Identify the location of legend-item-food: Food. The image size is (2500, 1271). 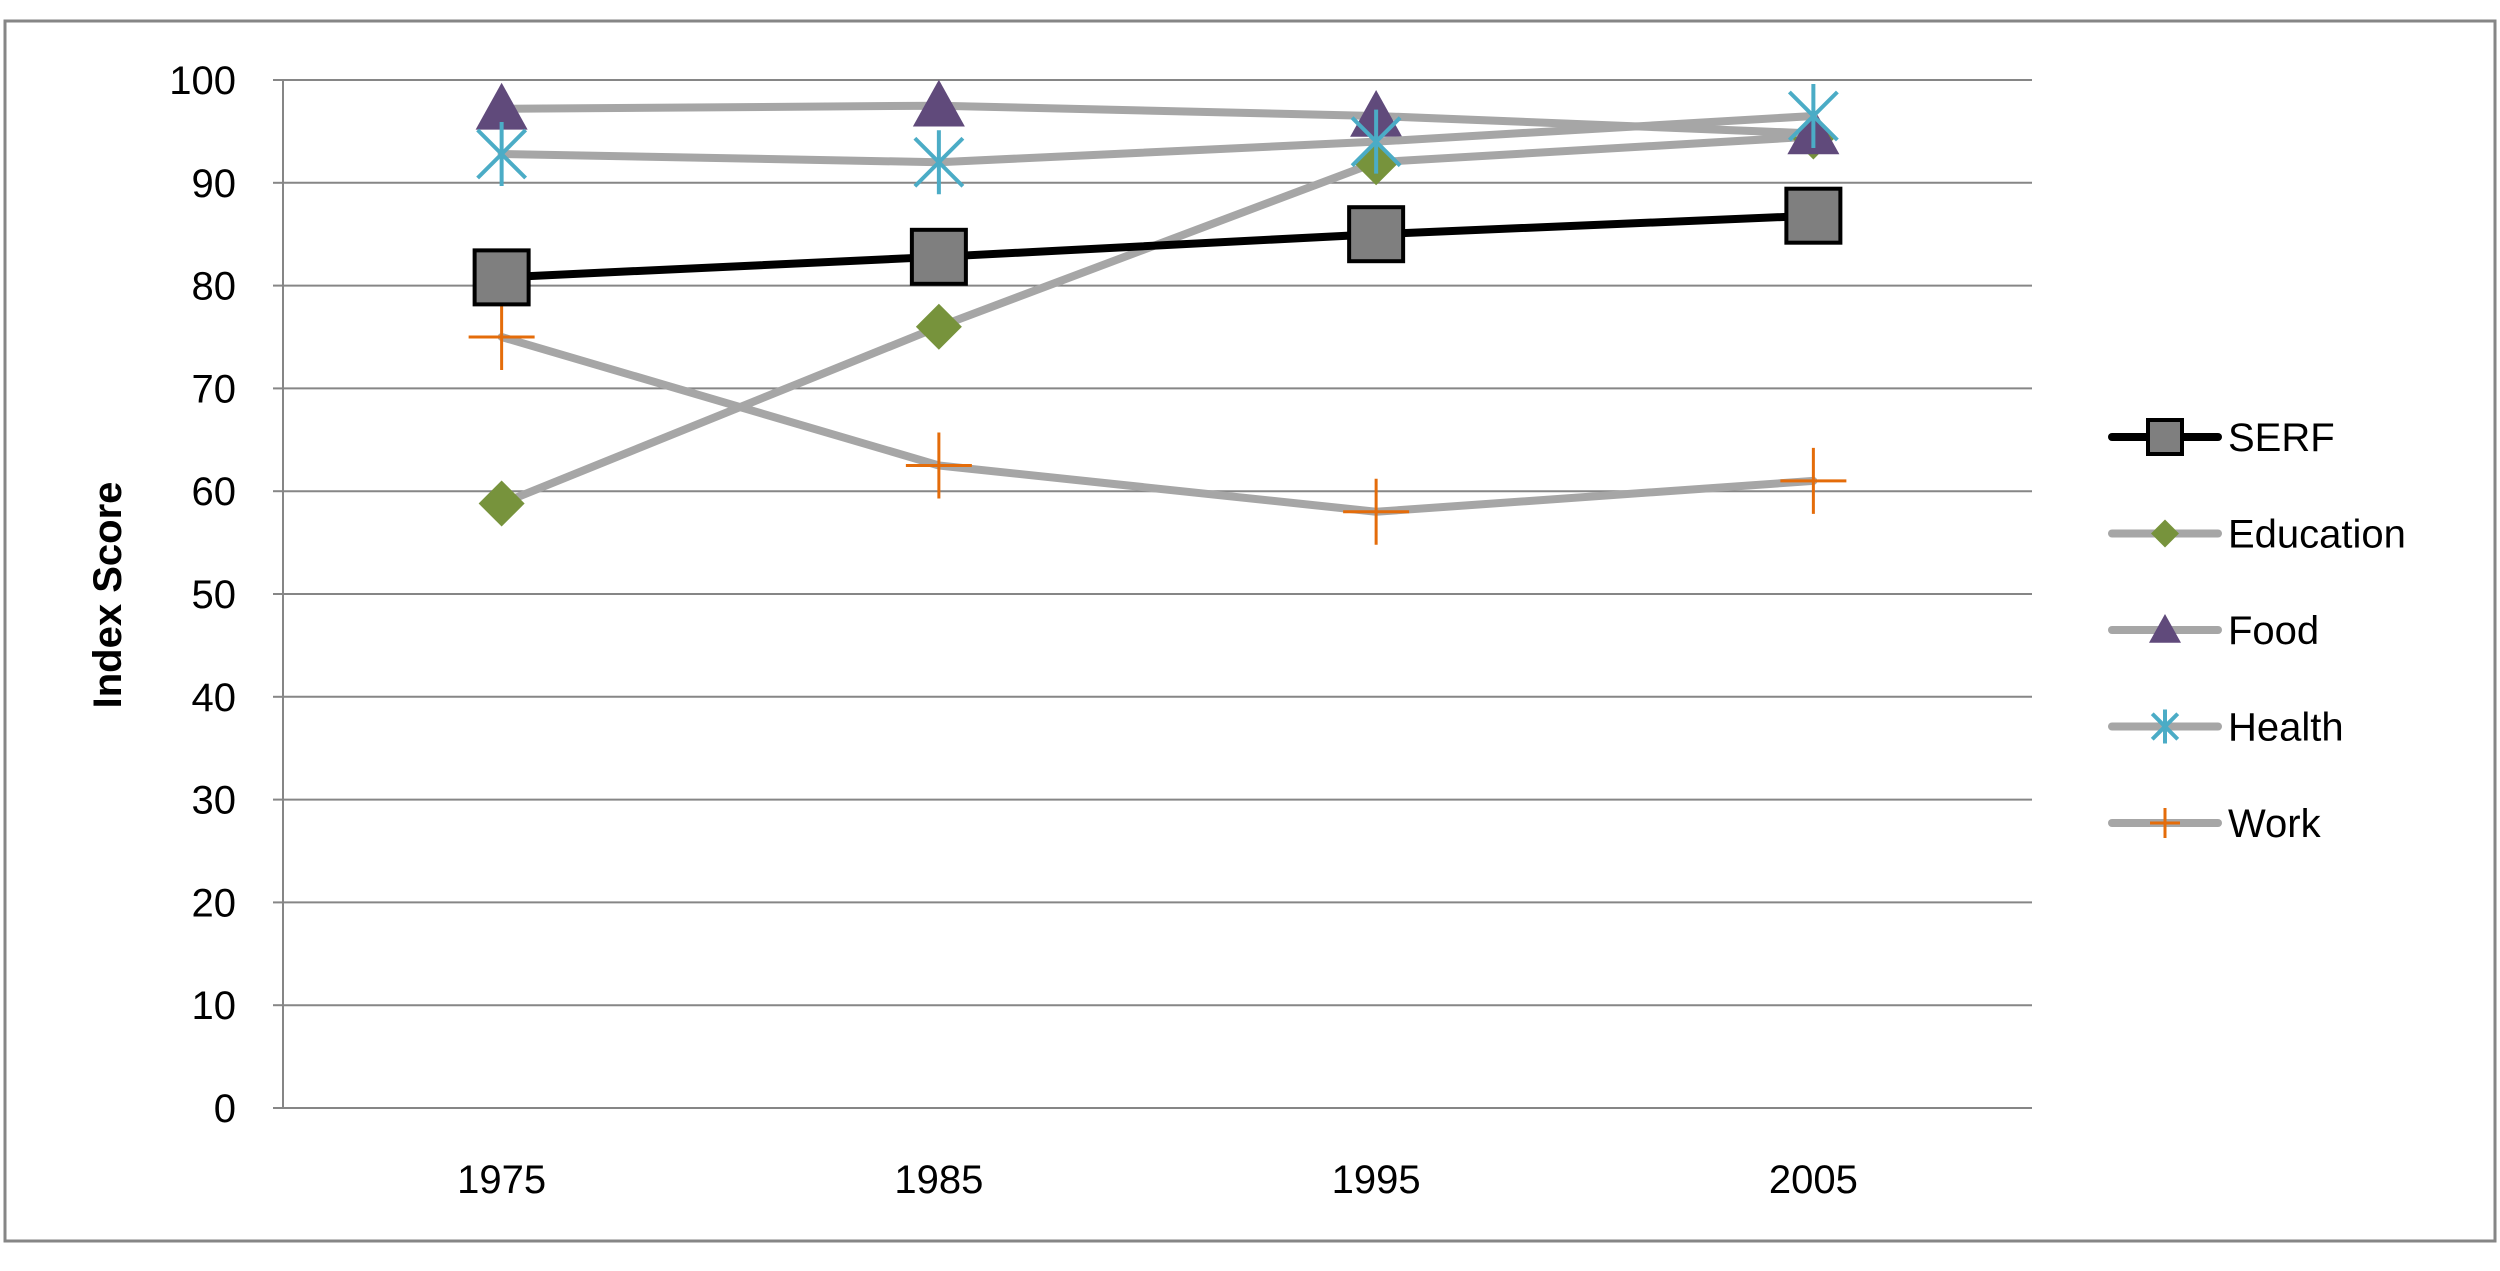
(2213, 631).